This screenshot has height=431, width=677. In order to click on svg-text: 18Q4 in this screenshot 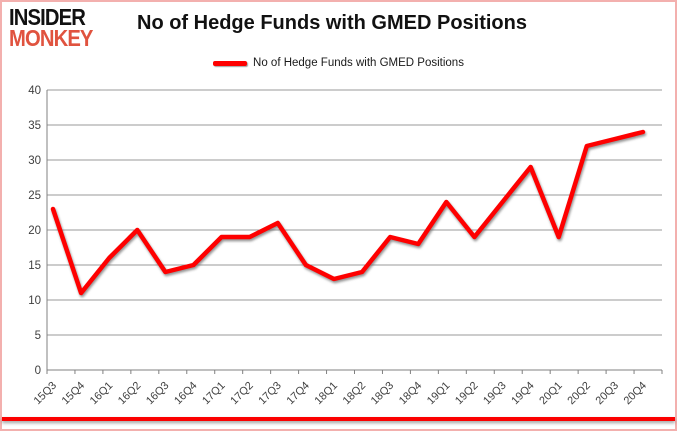, I will do `click(411, 394)`.